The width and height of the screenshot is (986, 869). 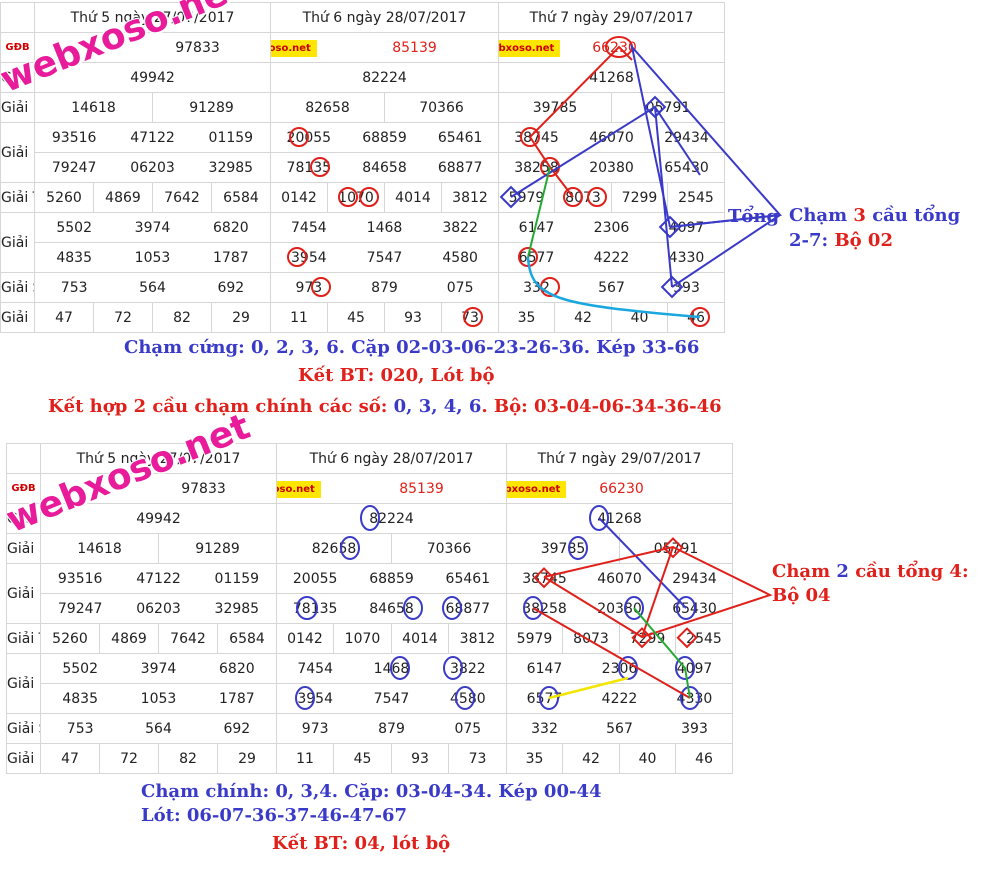 What do you see at coordinates (241, 317) in the screenshot?
I see `bay-value: 29` at bounding box center [241, 317].